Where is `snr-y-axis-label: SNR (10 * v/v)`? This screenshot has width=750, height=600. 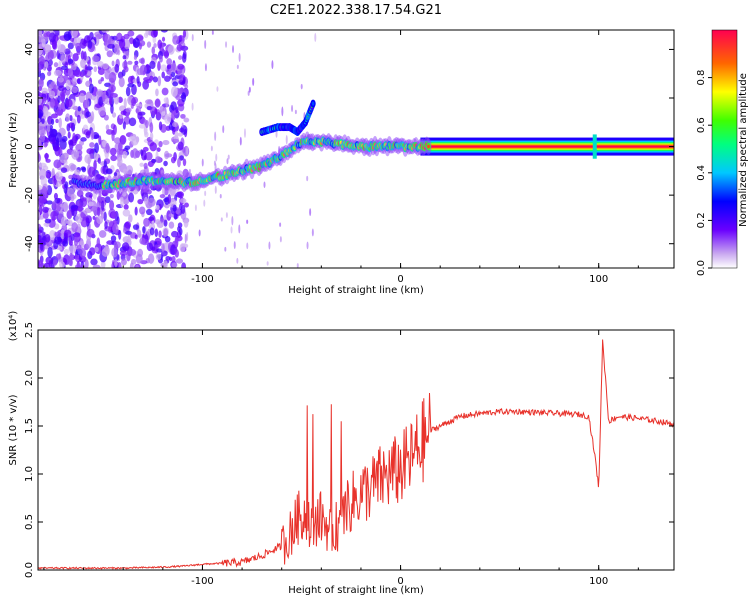
snr-y-axis-label: SNR (10 * v/v) is located at coordinates (13, 429).